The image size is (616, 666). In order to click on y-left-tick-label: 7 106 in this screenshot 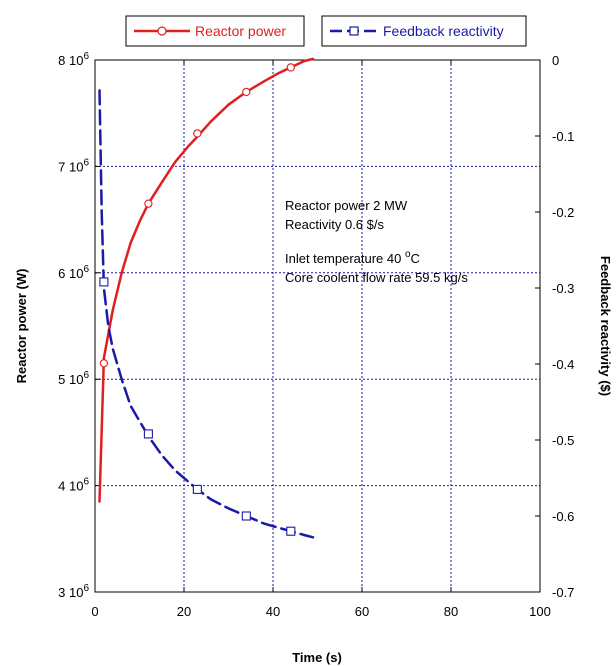, I will do `click(73, 165)`.